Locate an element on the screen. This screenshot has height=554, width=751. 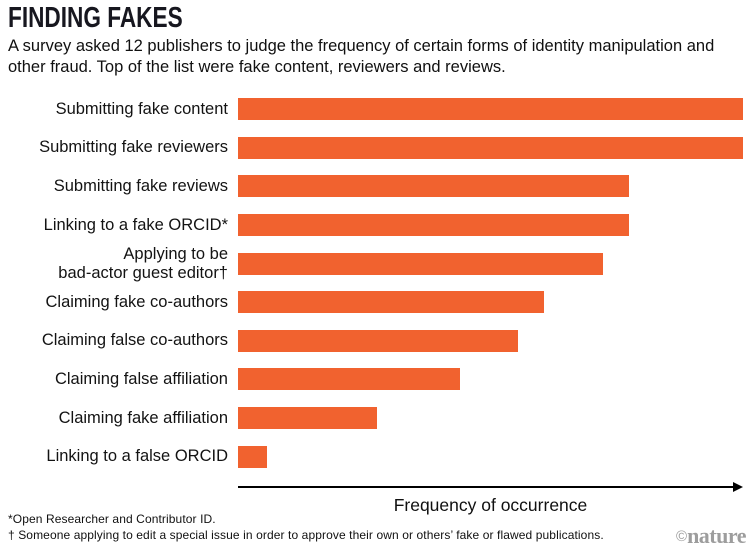
chart-row: Linking to a fake ORCID* is located at coordinates (375, 225).